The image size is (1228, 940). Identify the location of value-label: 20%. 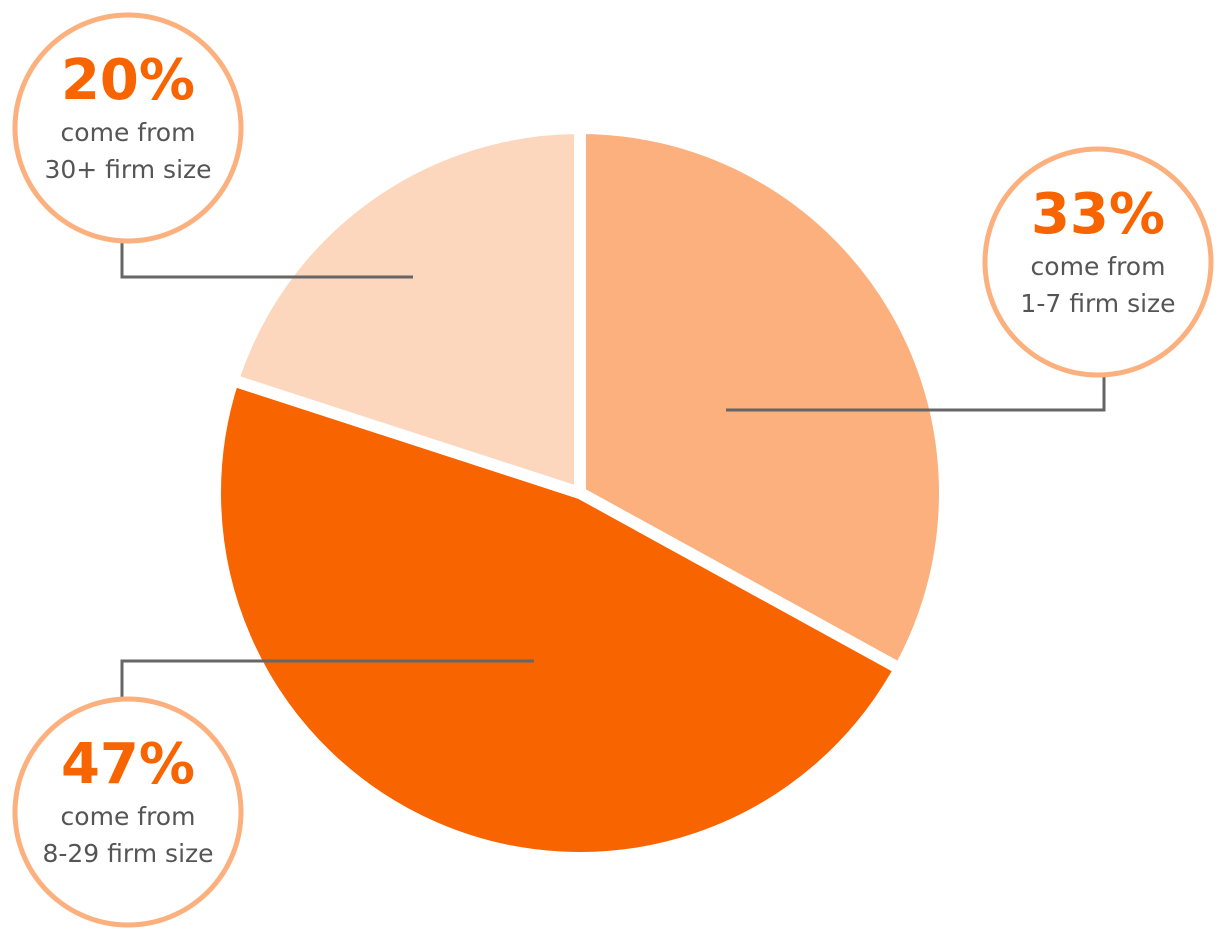
(128, 80).